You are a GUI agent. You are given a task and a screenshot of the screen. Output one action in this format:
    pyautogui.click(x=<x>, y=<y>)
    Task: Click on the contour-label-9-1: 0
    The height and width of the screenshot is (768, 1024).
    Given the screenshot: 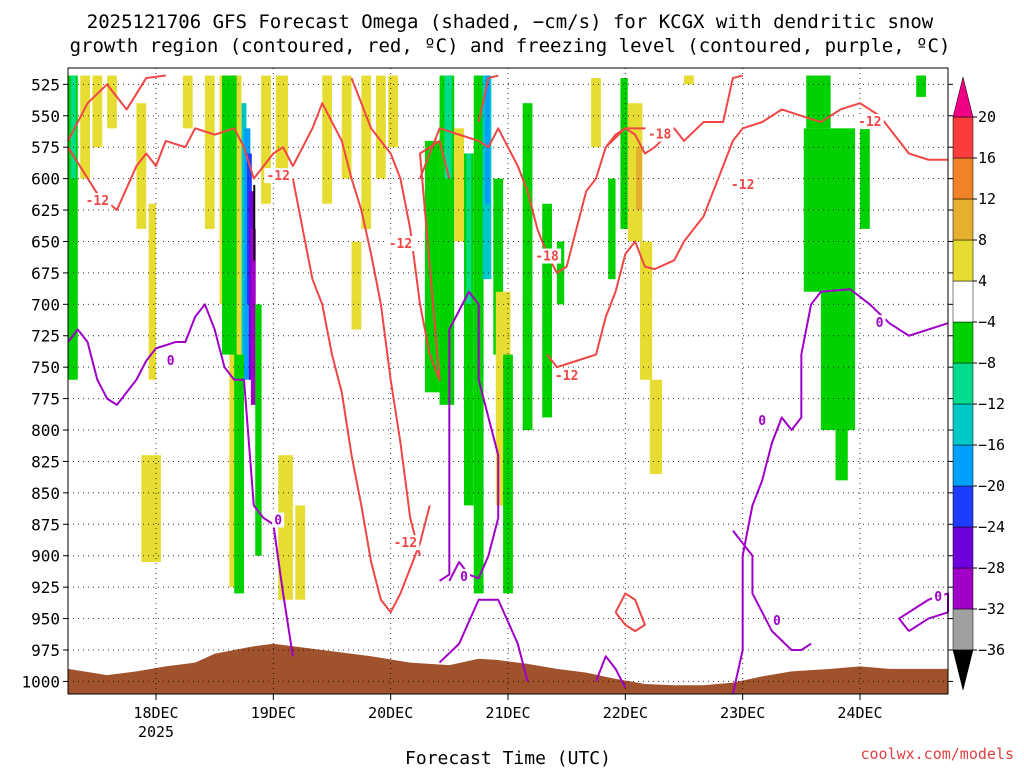 What is the action you would take?
    pyautogui.click(x=278, y=521)
    